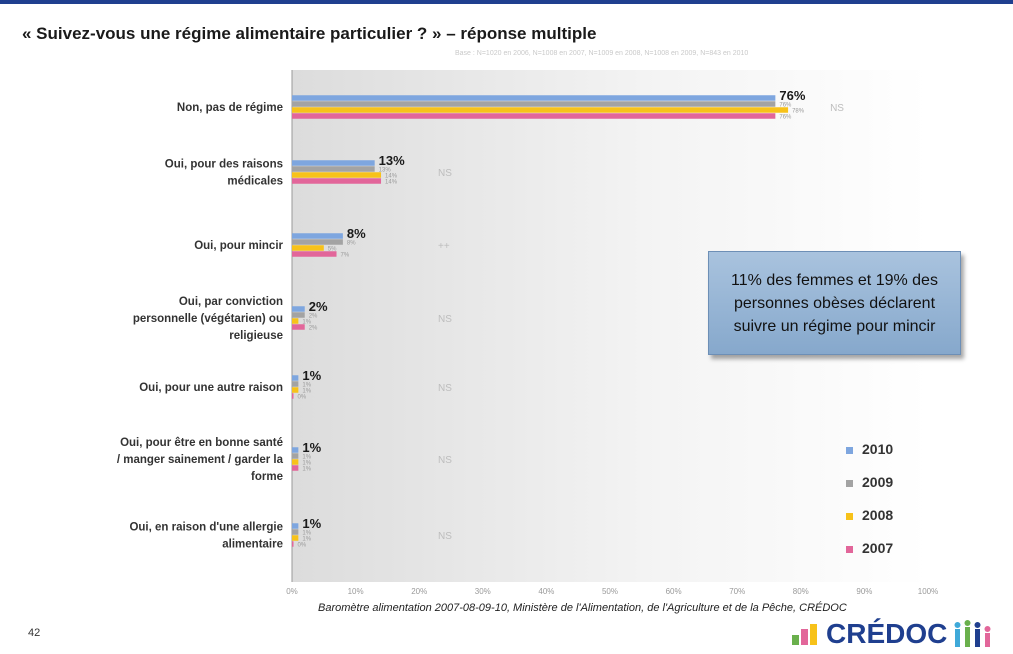 The image size is (1013, 654). Describe the element at coordinates (887, 633) in the screenshot. I see `logo-text: CRÉDOC` at that location.